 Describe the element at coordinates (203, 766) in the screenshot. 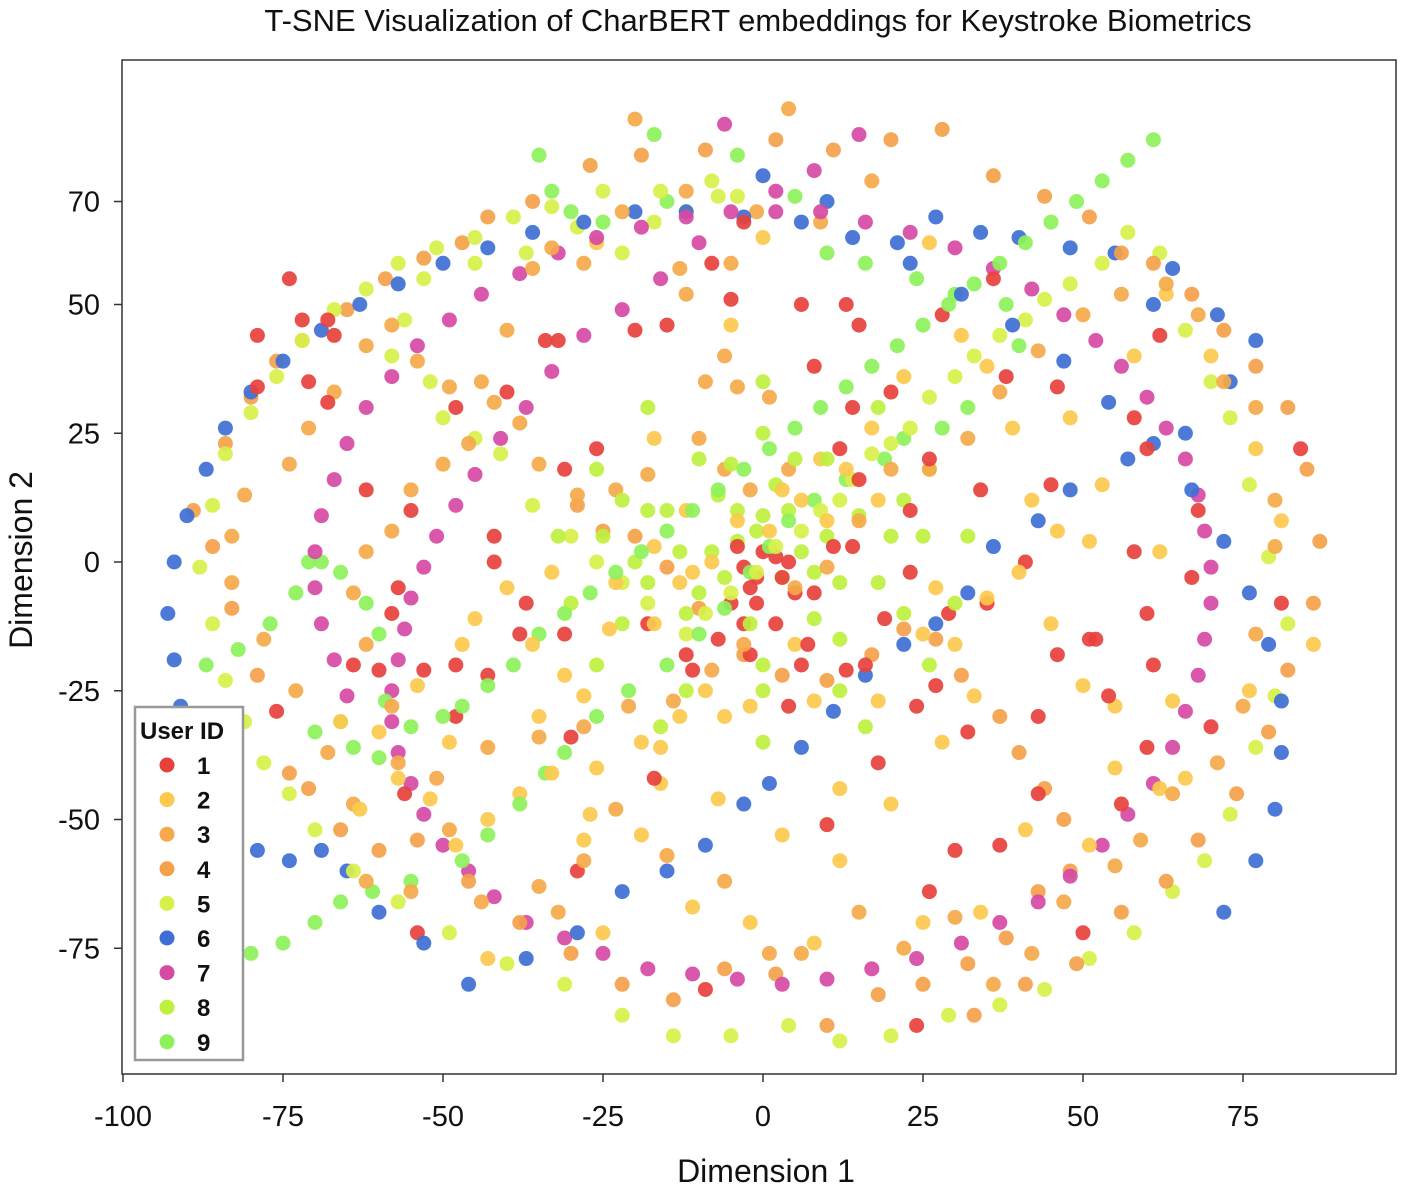

I see `legend-label-user-1: 1` at that location.